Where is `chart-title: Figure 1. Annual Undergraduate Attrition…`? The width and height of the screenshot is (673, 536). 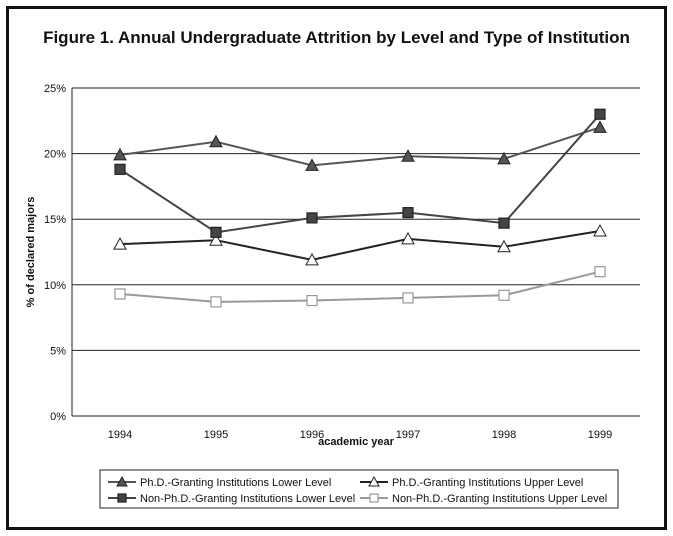
chart-title: Figure 1. Annual Undergraduate Attrition… is located at coordinates (336, 37).